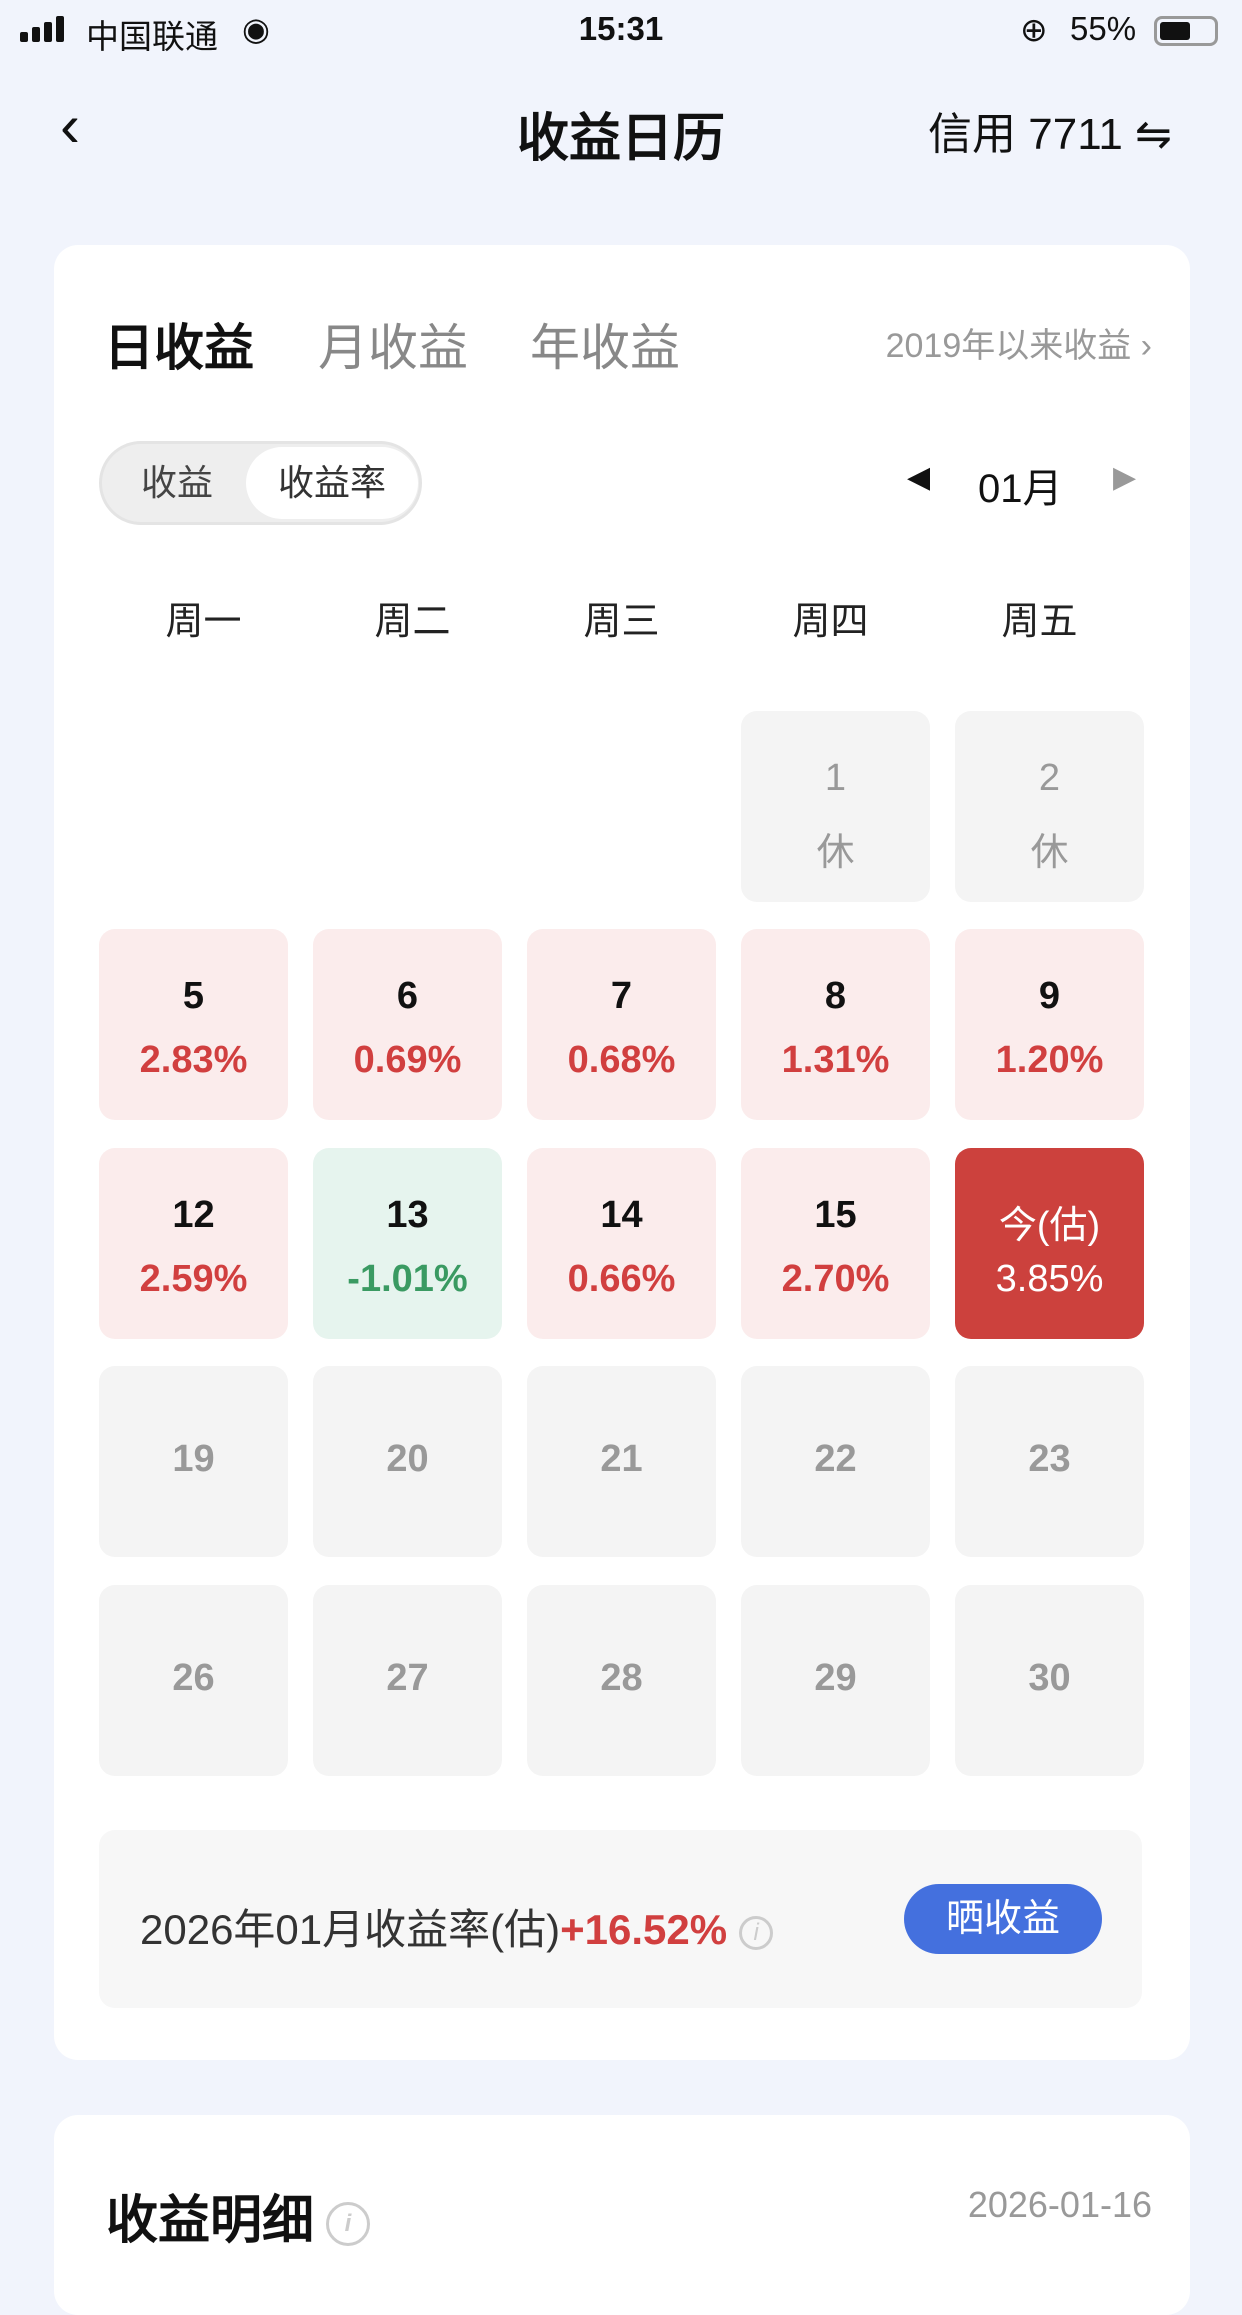 This screenshot has width=1242, height=2315. What do you see at coordinates (176, 482) in the screenshot?
I see `toggle-amount: 收益` at bounding box center [176, 482].